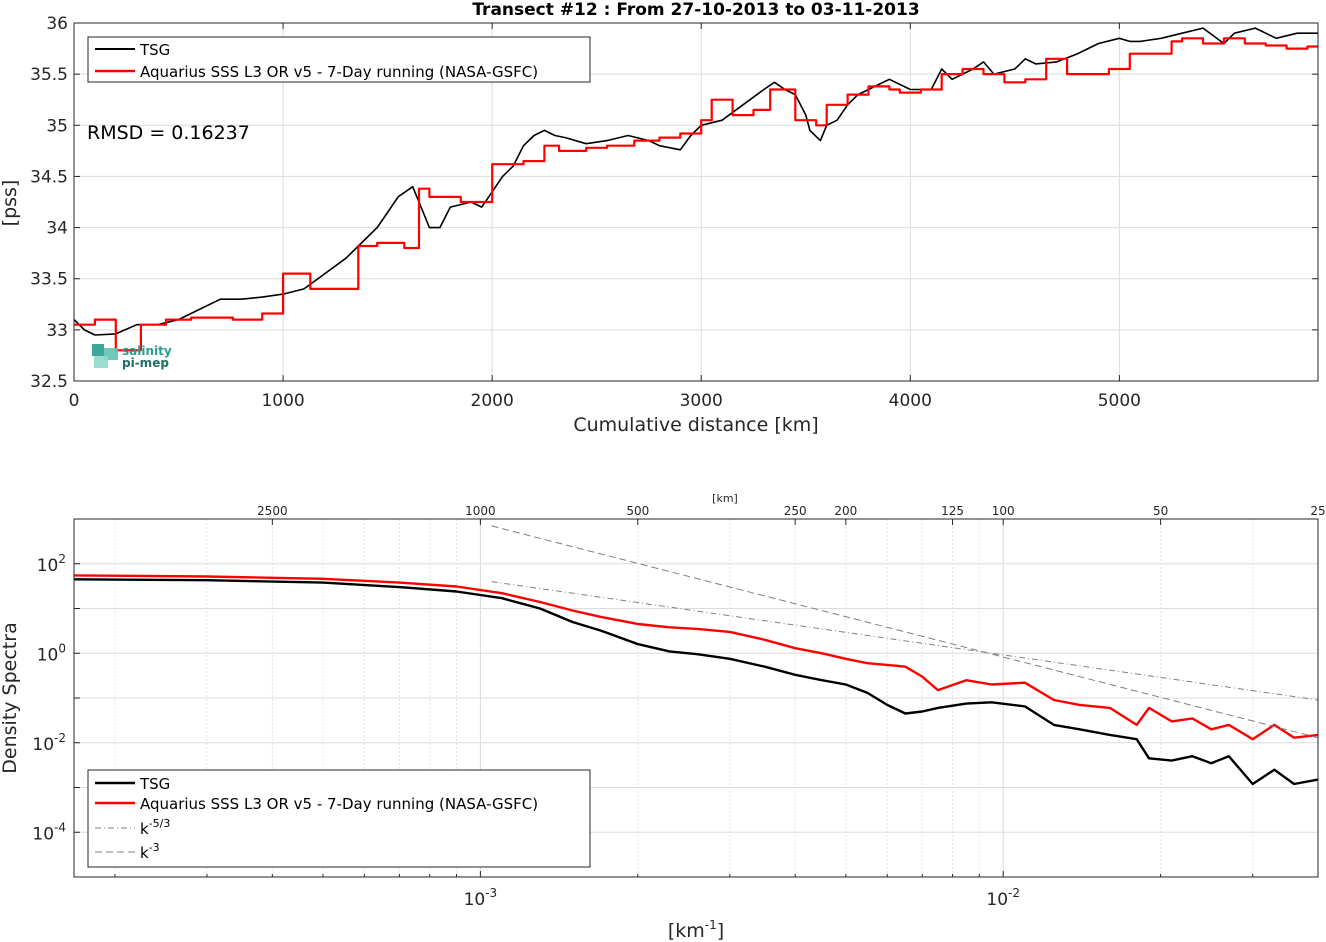  What do you see at coordinates (49, 382) in the screenshot?
I see `top-y-tick-label: 32.5` at bounding box center [49, 382].